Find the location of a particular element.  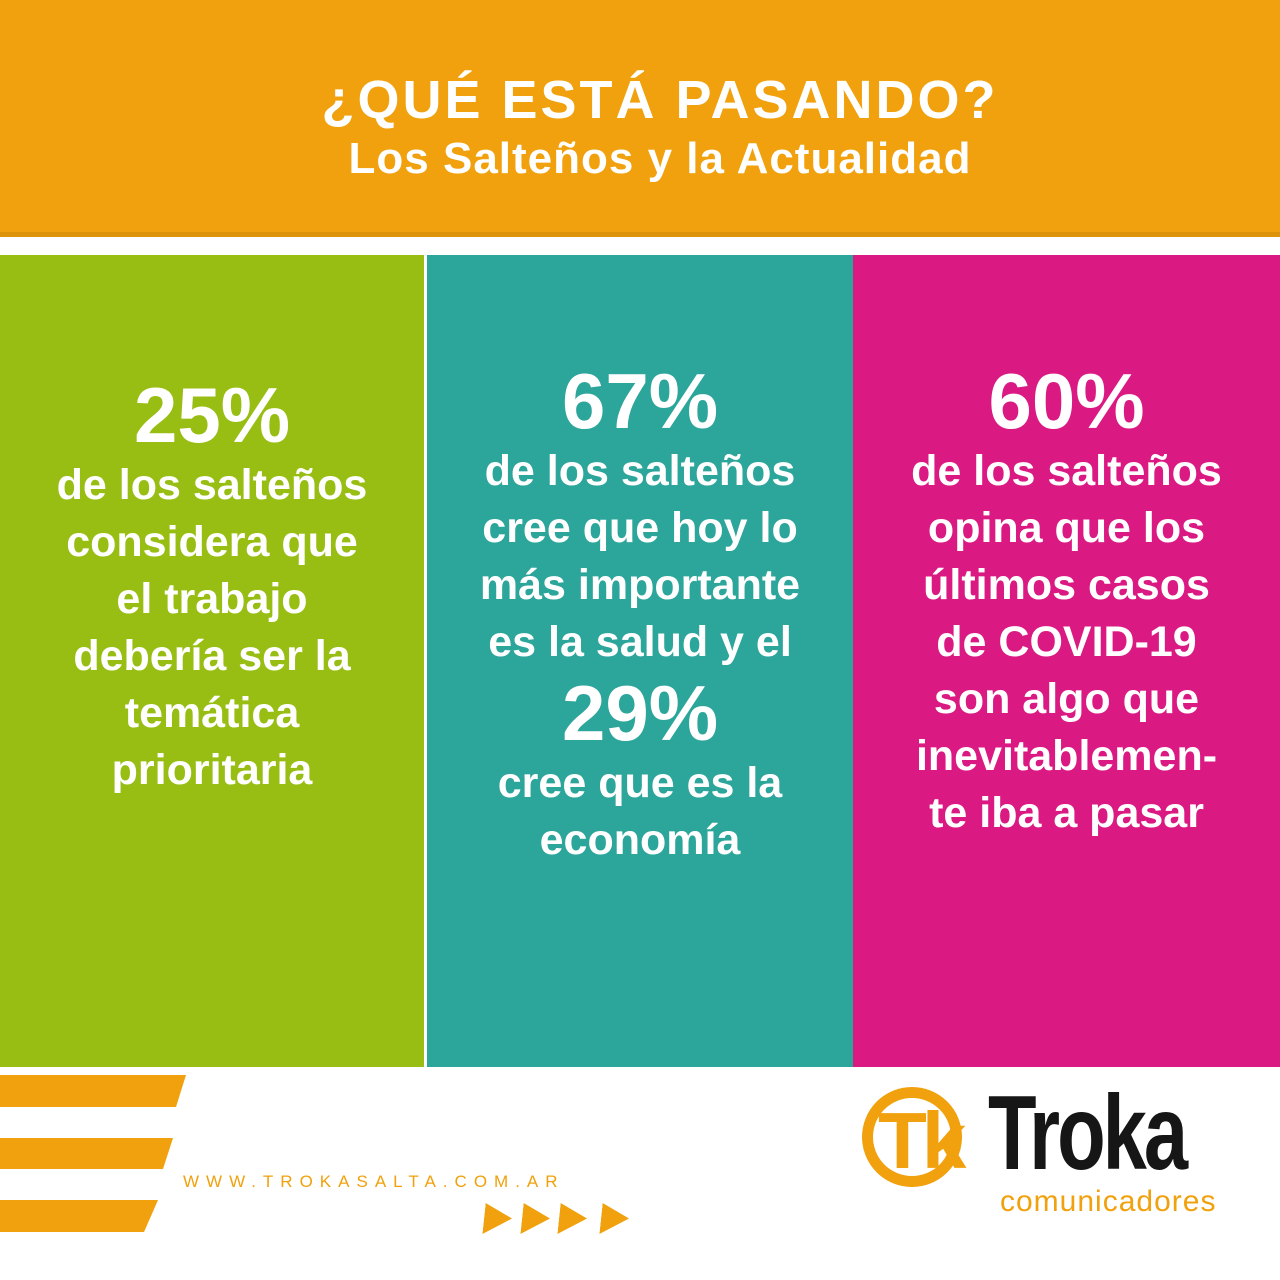

poster-title: ¿QUÉ ESTÁ PASANDO? is located at coordinates (660, 100).